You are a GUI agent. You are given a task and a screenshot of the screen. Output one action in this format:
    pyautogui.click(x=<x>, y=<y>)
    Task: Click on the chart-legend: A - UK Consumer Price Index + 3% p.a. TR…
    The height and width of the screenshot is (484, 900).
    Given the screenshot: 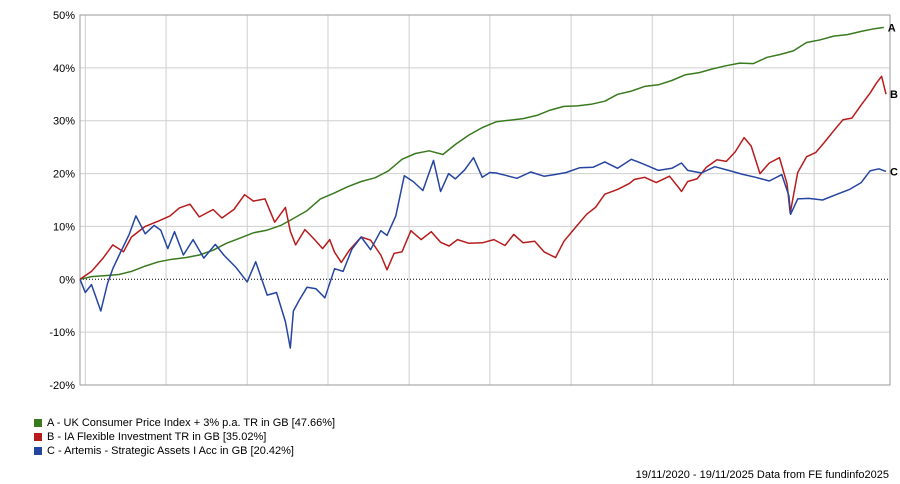 What is the action you would take?
    pyautogui.click(x=184, y=437)
    